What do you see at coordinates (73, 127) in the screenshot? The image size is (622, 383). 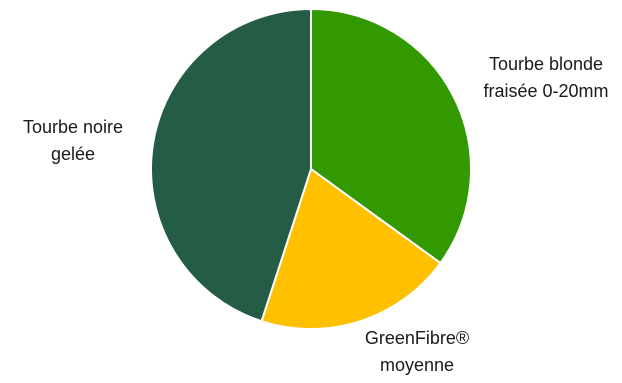 I see `slice-label-2-line-0: Tourbe noire` at bounding box center [73, 127].